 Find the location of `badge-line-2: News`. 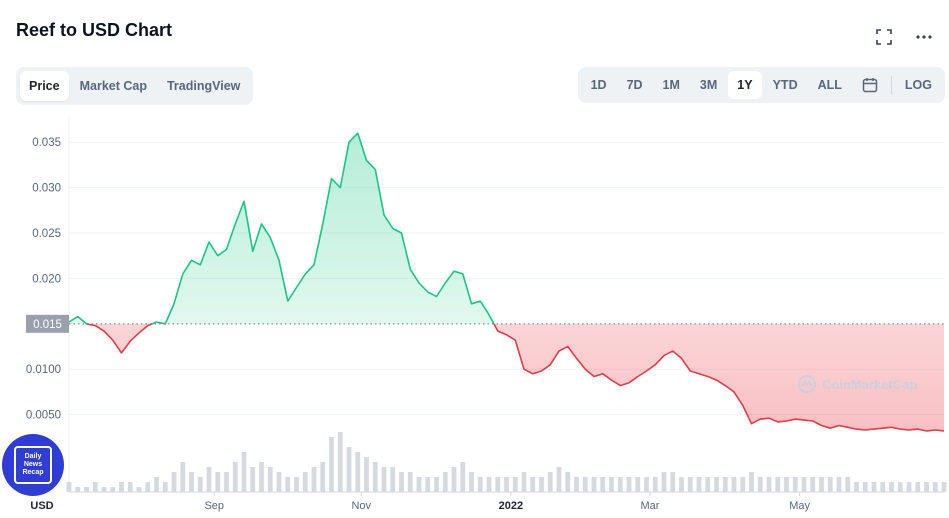

badge-line-2: News is located at coordinates (33, 464).